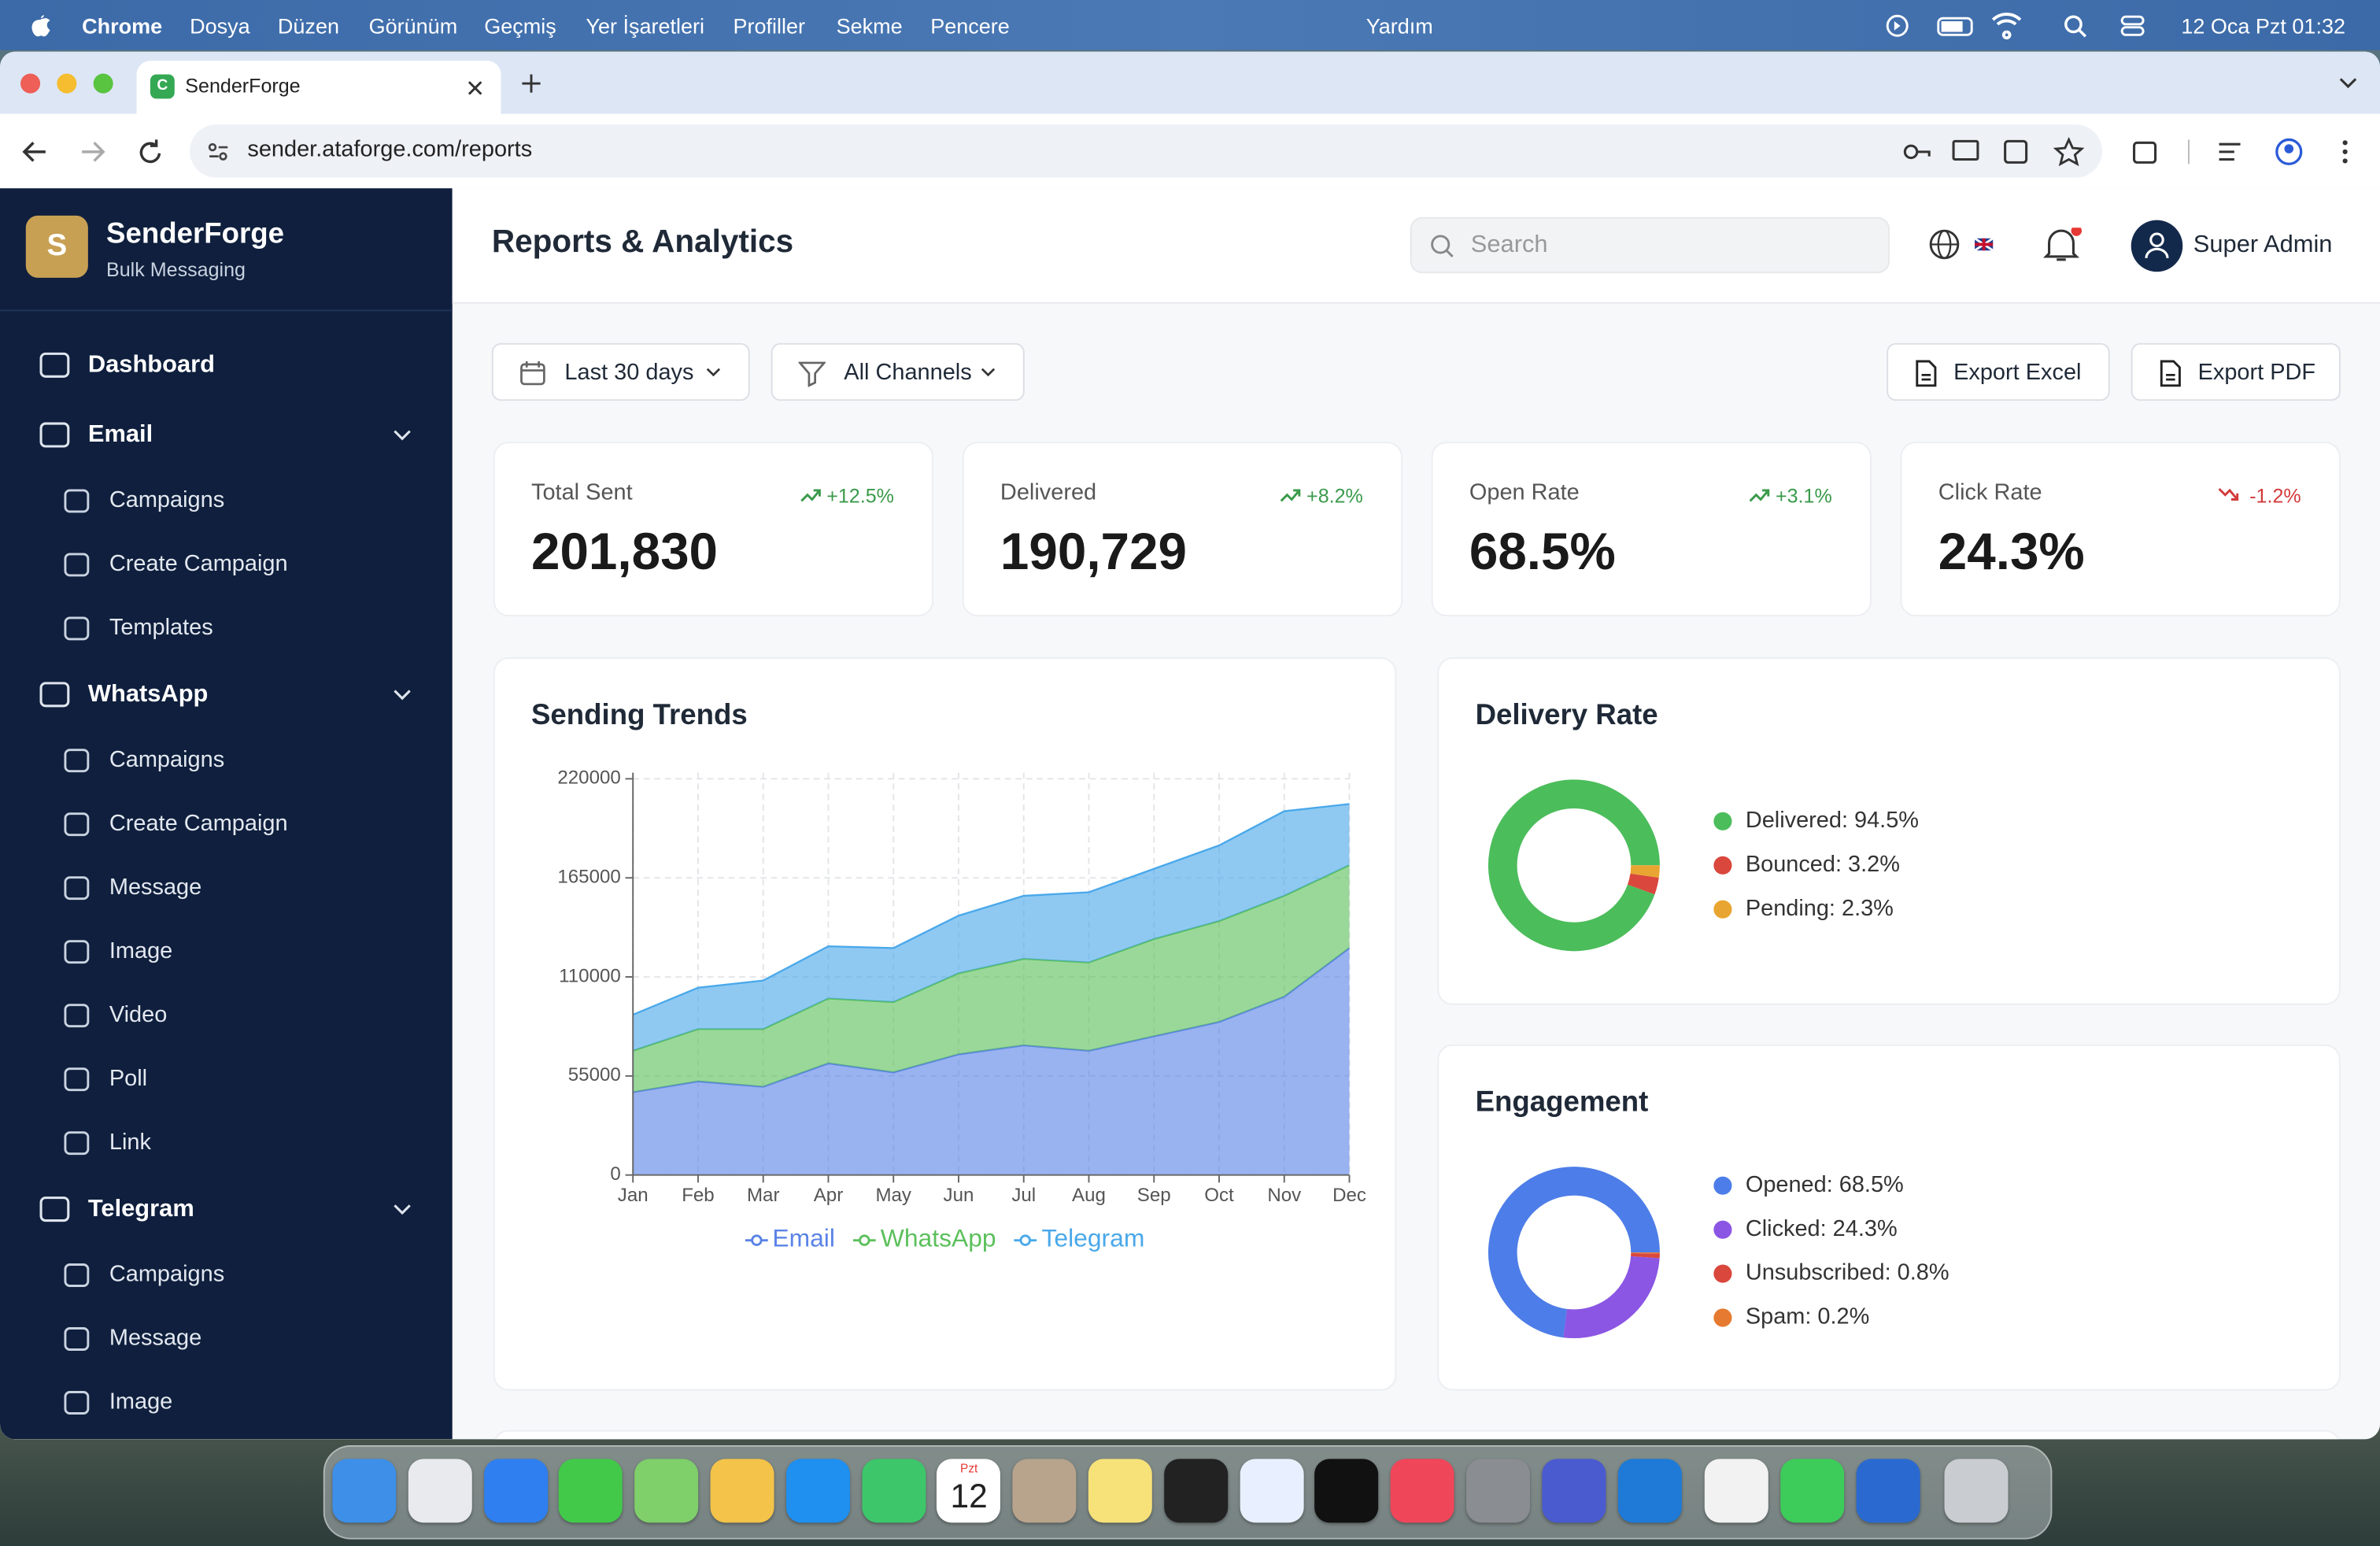 The image size is (2380, 1546). What do you see at coordinates (520, 26) in the screenshot?
I see `menu-item: Geçmiş` at bounding box center [520, 26].